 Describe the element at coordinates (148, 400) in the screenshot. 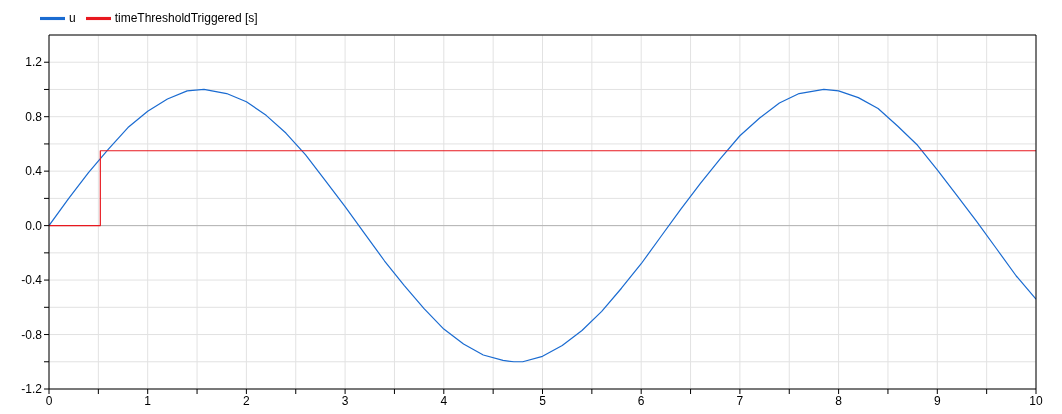

I see `x-tick-label: 1` at that location.